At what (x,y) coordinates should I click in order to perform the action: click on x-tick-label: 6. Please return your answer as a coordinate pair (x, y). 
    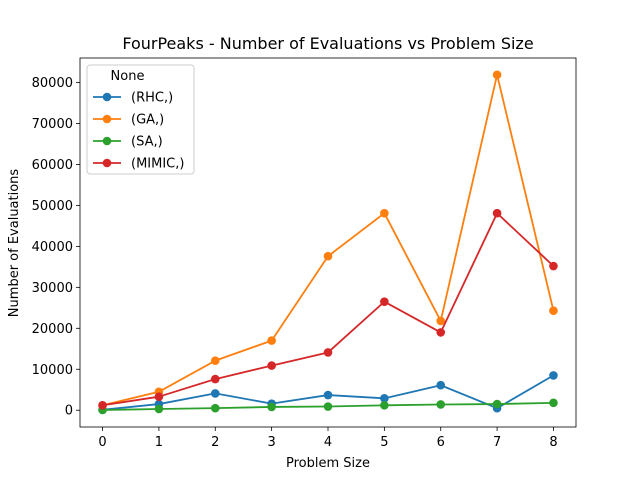
    Looking at the image, I should click on (441, 442).